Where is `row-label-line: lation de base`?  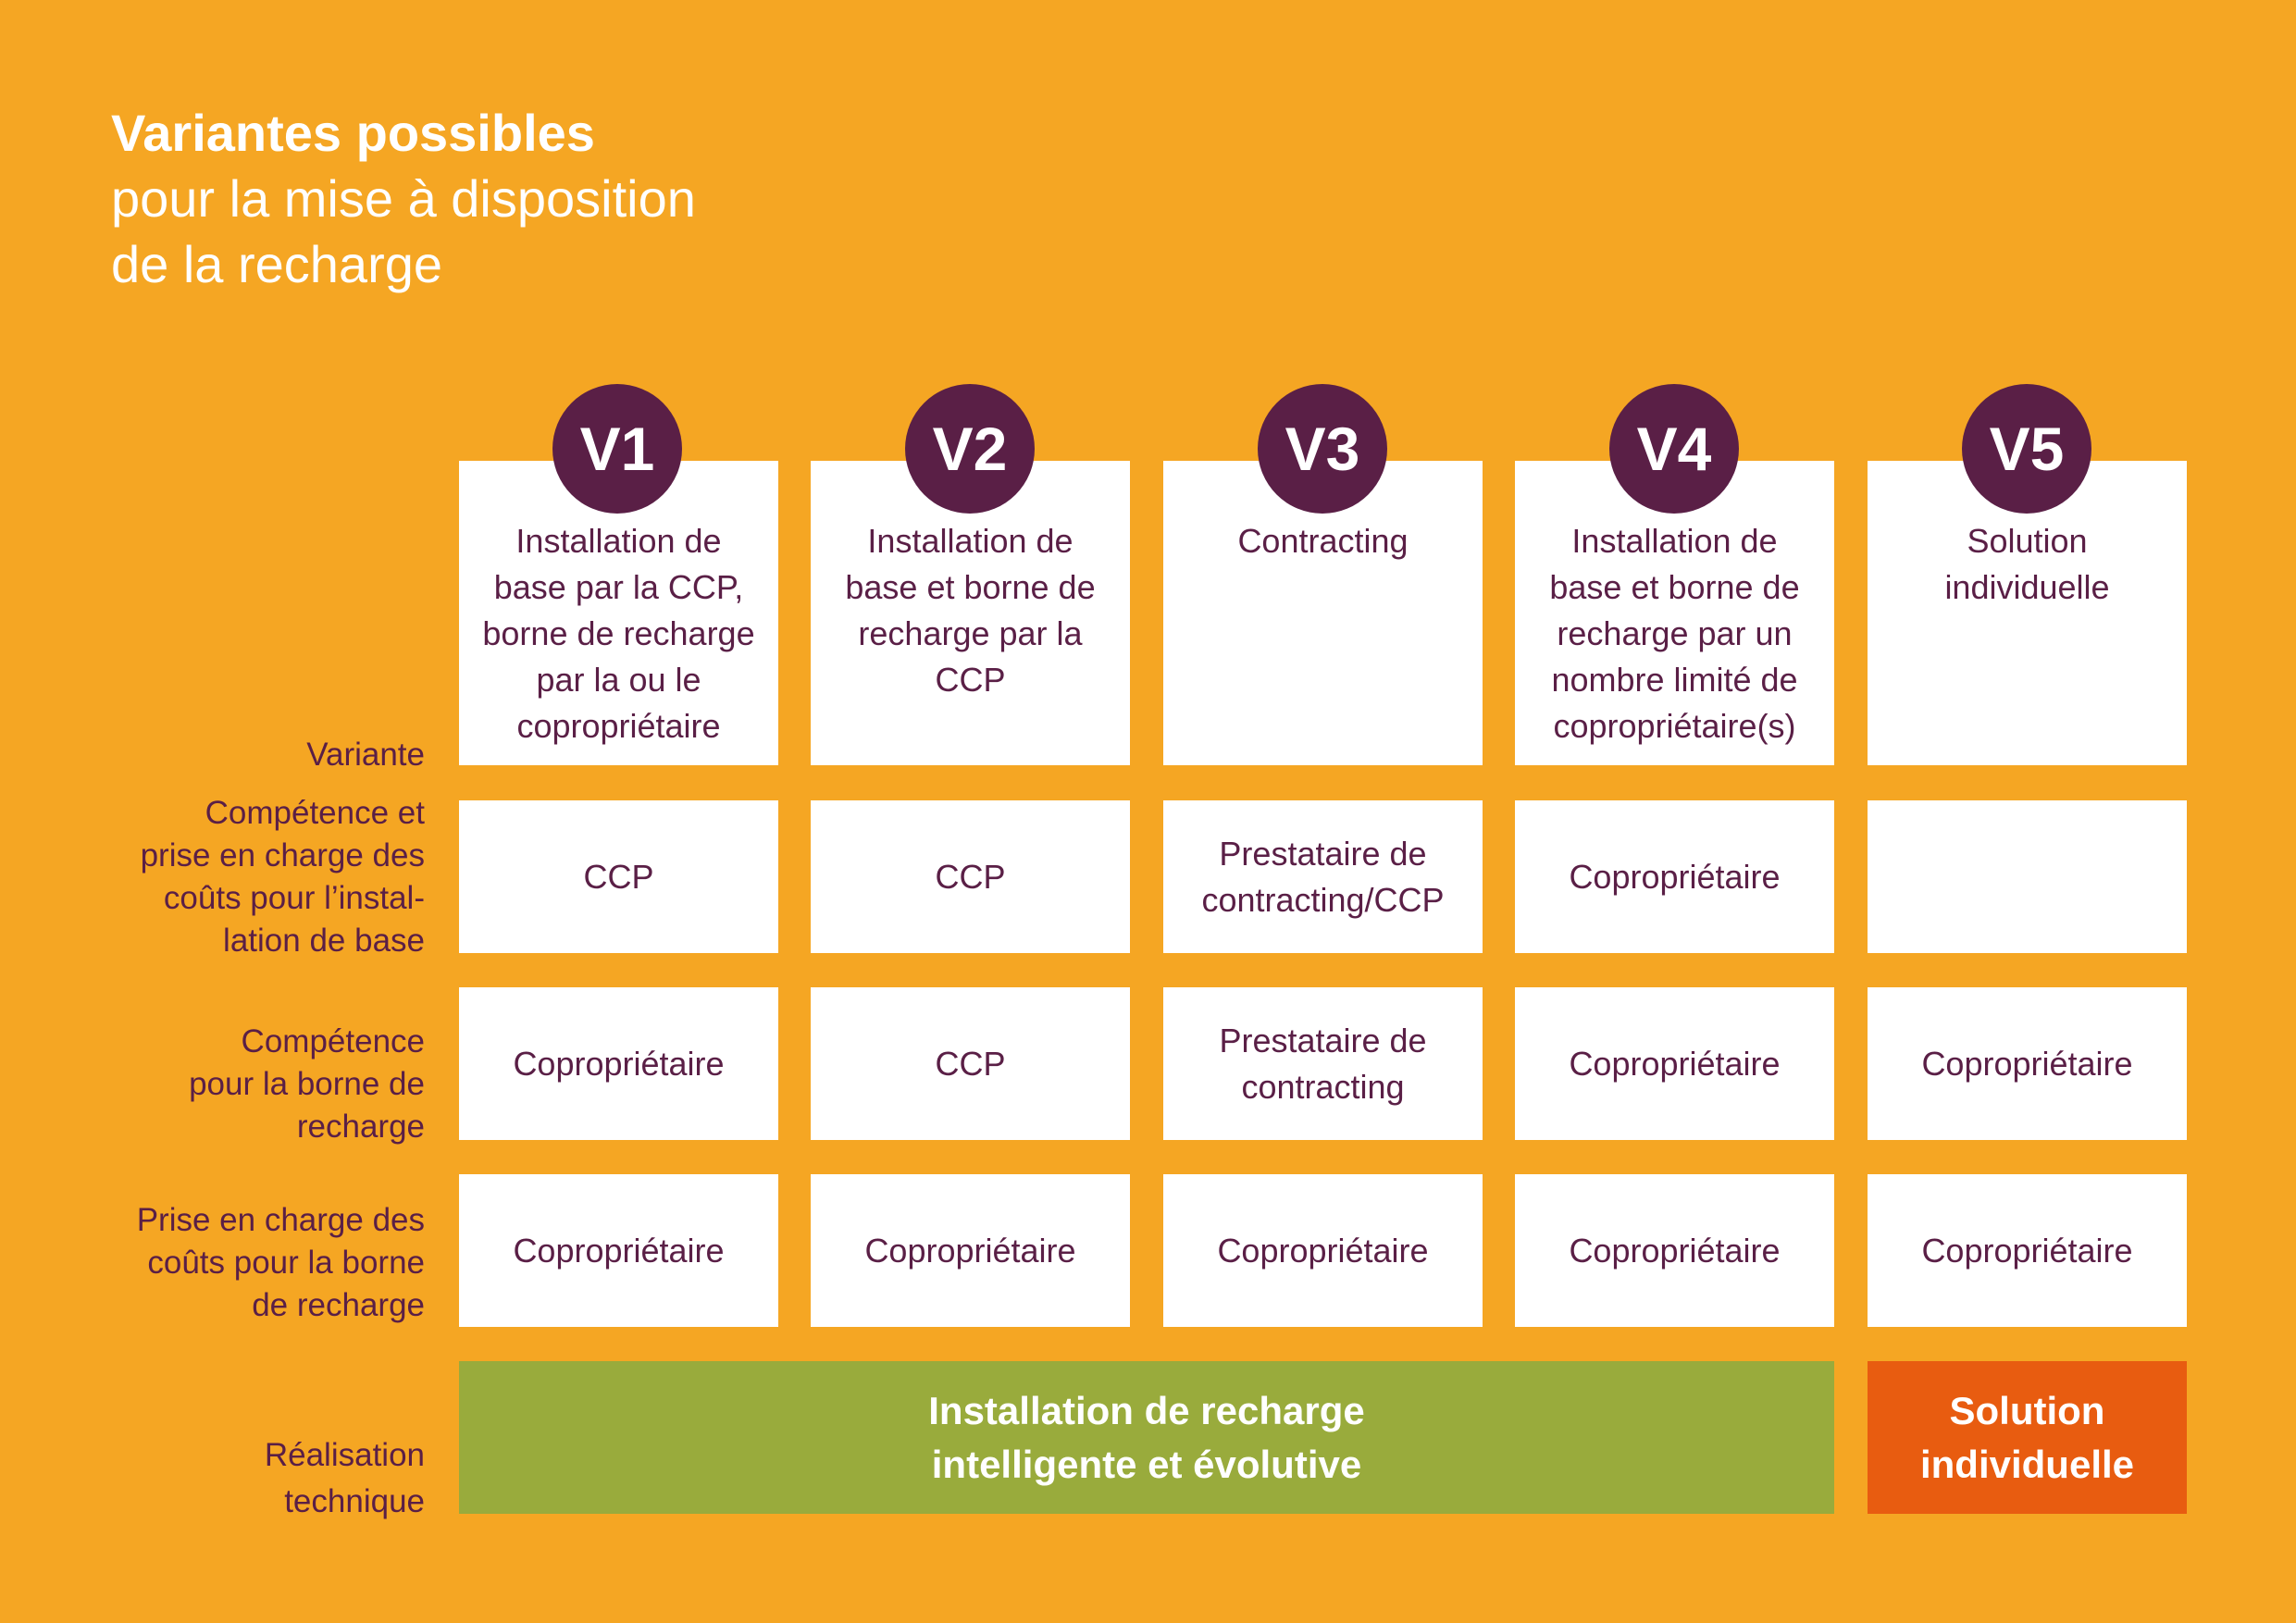 row-label-line: lation de base is located at coordinates (324, 941).